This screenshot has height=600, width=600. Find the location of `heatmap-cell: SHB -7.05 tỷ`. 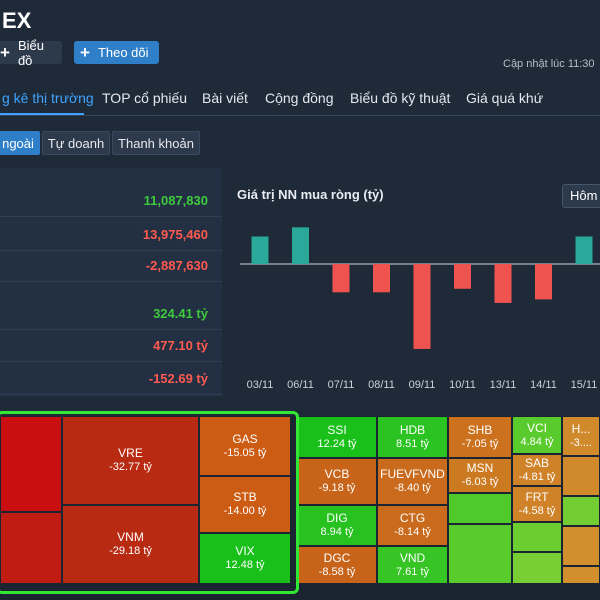

heatmap-cell: SHB -7.05 tỷ is located at coordinates (480, 437).